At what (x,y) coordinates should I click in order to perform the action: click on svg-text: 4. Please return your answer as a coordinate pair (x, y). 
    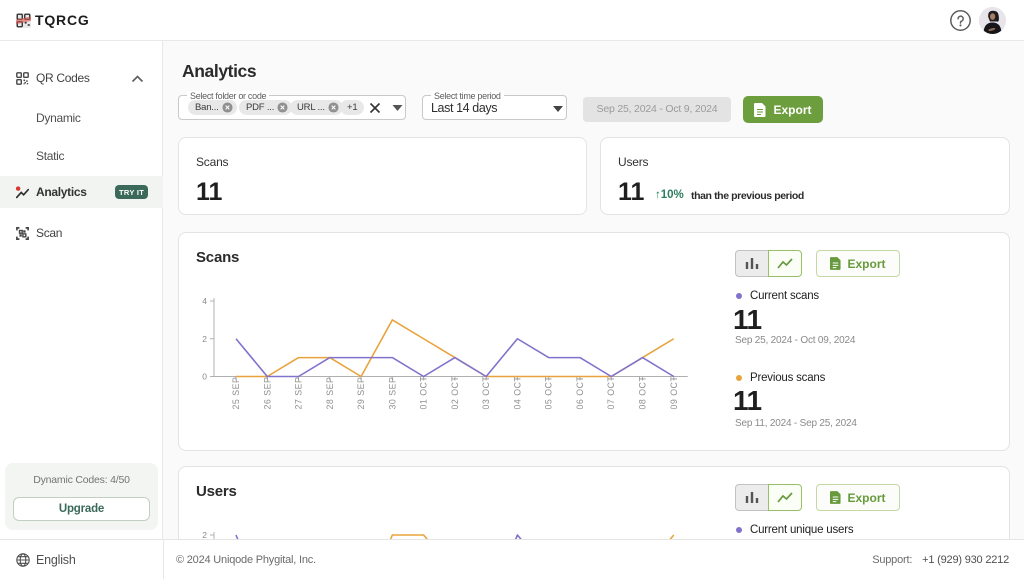
    Looking at the image, I should click on (204, 301).